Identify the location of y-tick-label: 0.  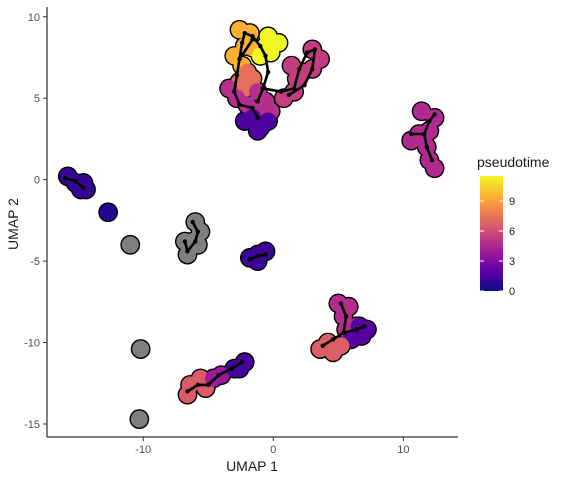
(37, 181).